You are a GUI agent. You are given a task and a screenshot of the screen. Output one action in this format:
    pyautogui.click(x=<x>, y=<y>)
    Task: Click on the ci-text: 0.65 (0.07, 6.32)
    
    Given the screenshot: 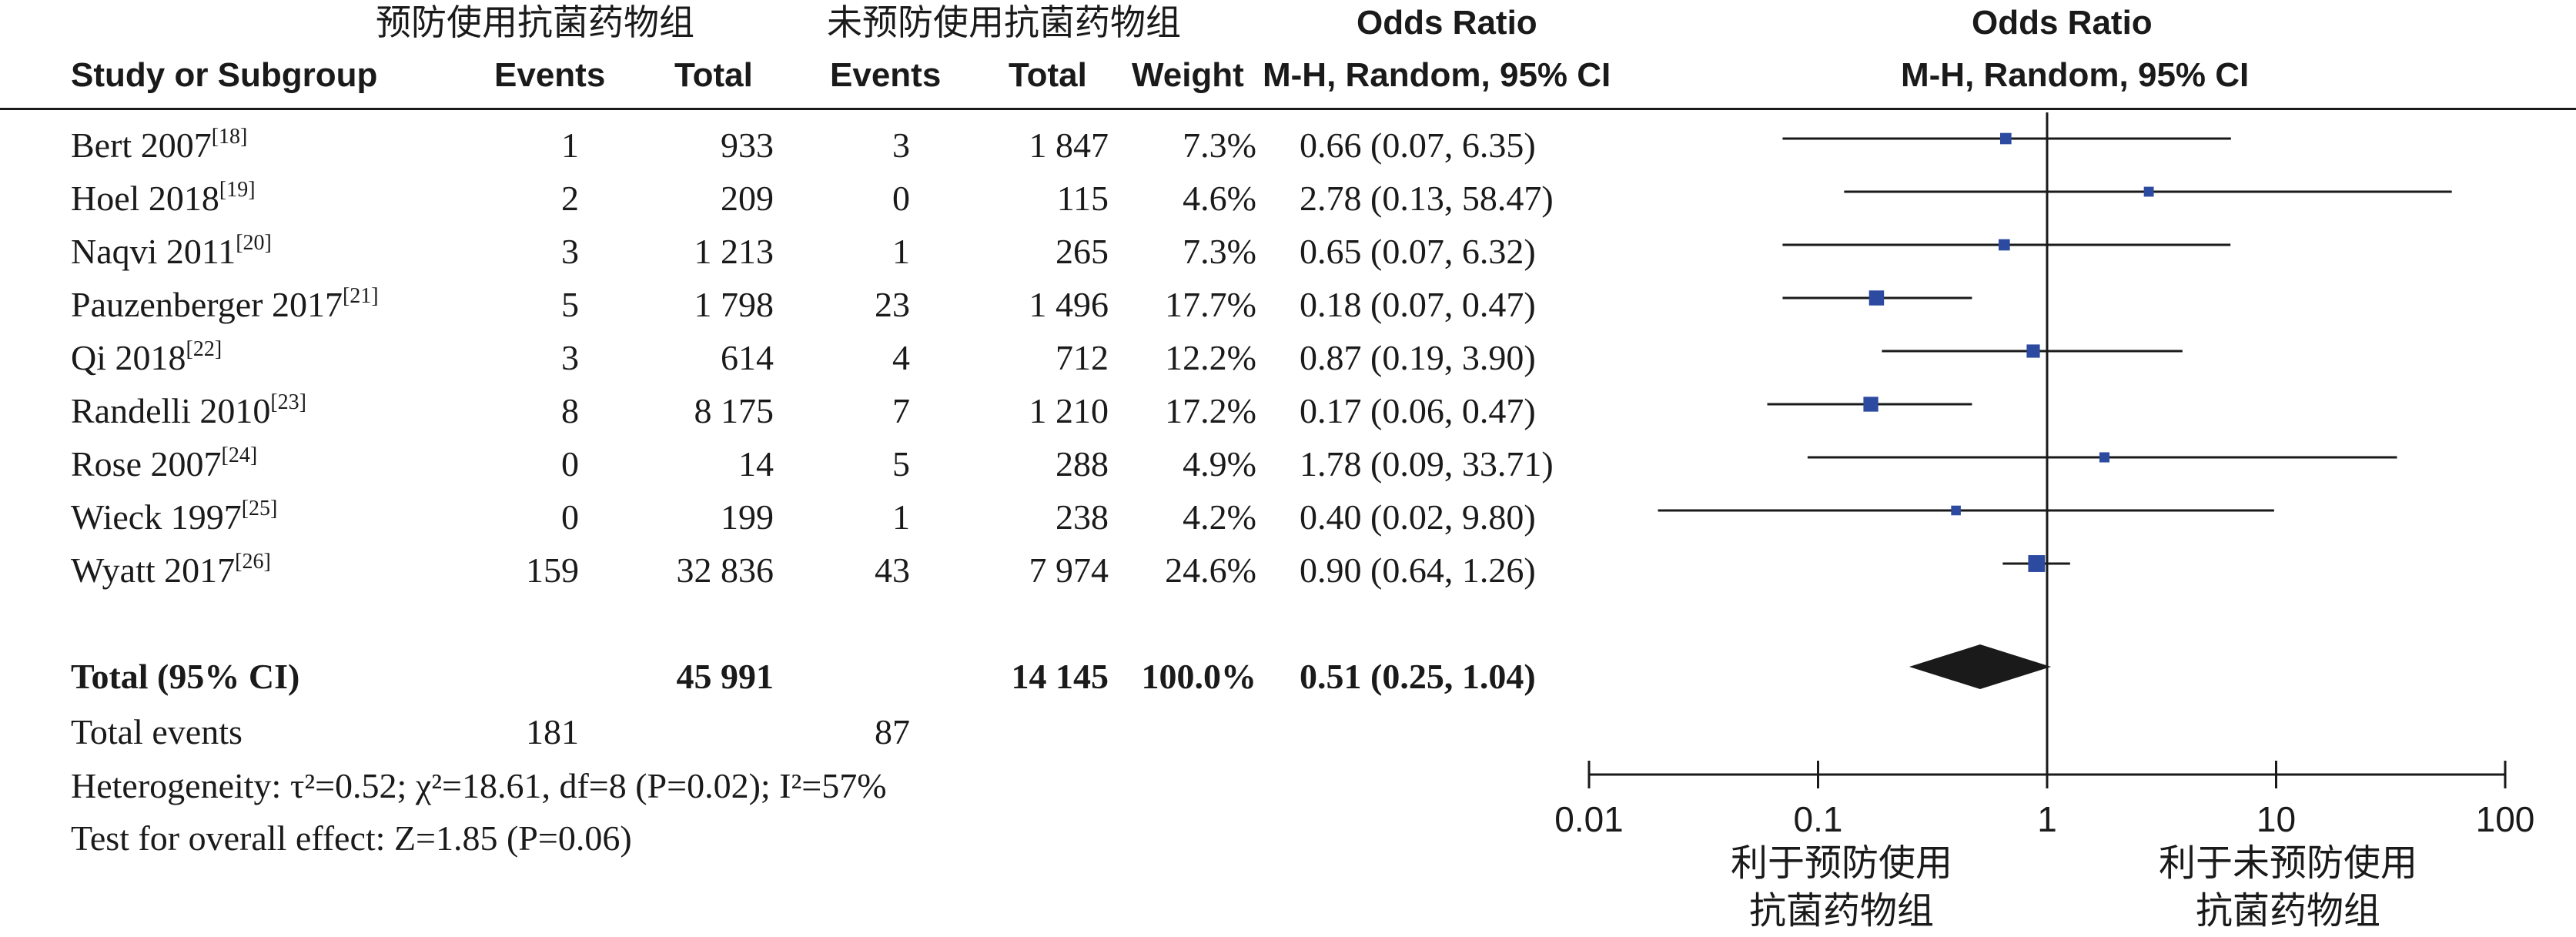 What is the action you would take?
    pyautogui.click(x=1418, y=252)
    